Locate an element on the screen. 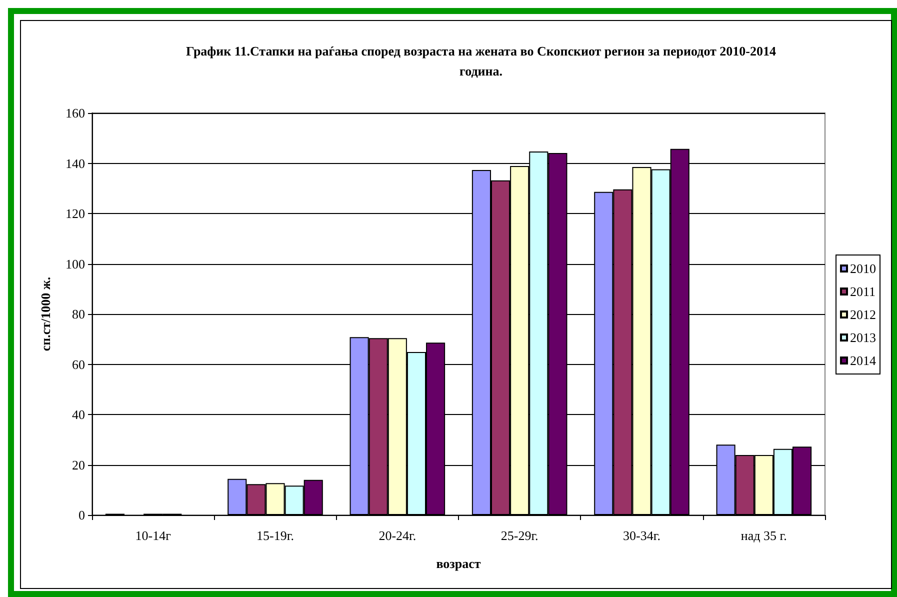 This screenshot has height=597, width=897. x-tick-label: 25-29г. is located at coordinates (519, 535).